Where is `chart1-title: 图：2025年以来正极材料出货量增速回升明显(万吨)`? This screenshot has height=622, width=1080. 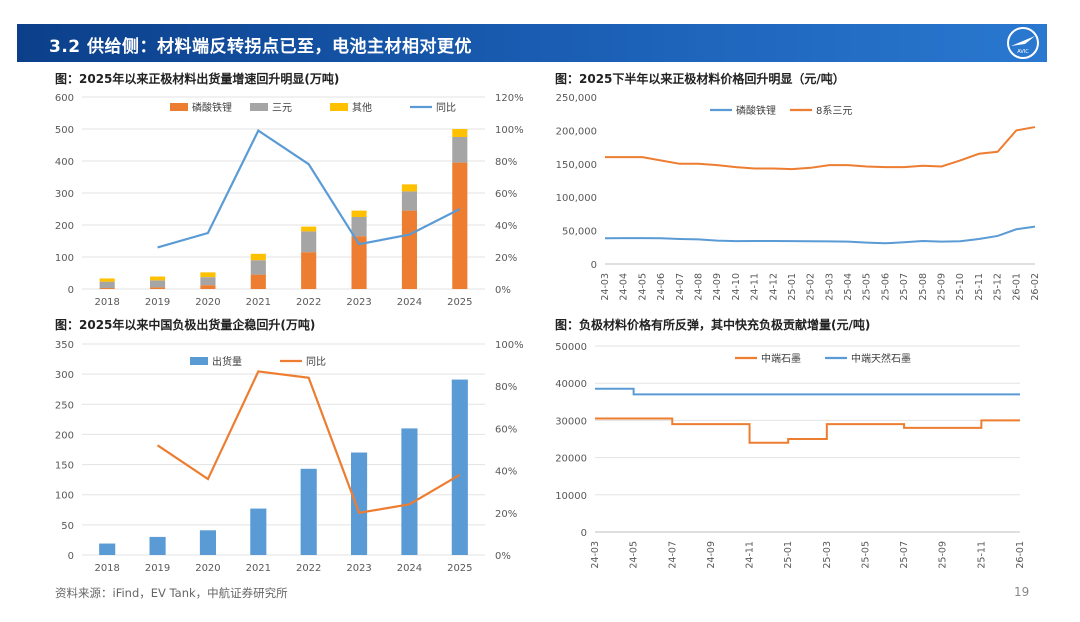
chart1-title: 图：2025年以来正极材料出货量增速回升明显(万吨) is located at coordinates (197, 79).